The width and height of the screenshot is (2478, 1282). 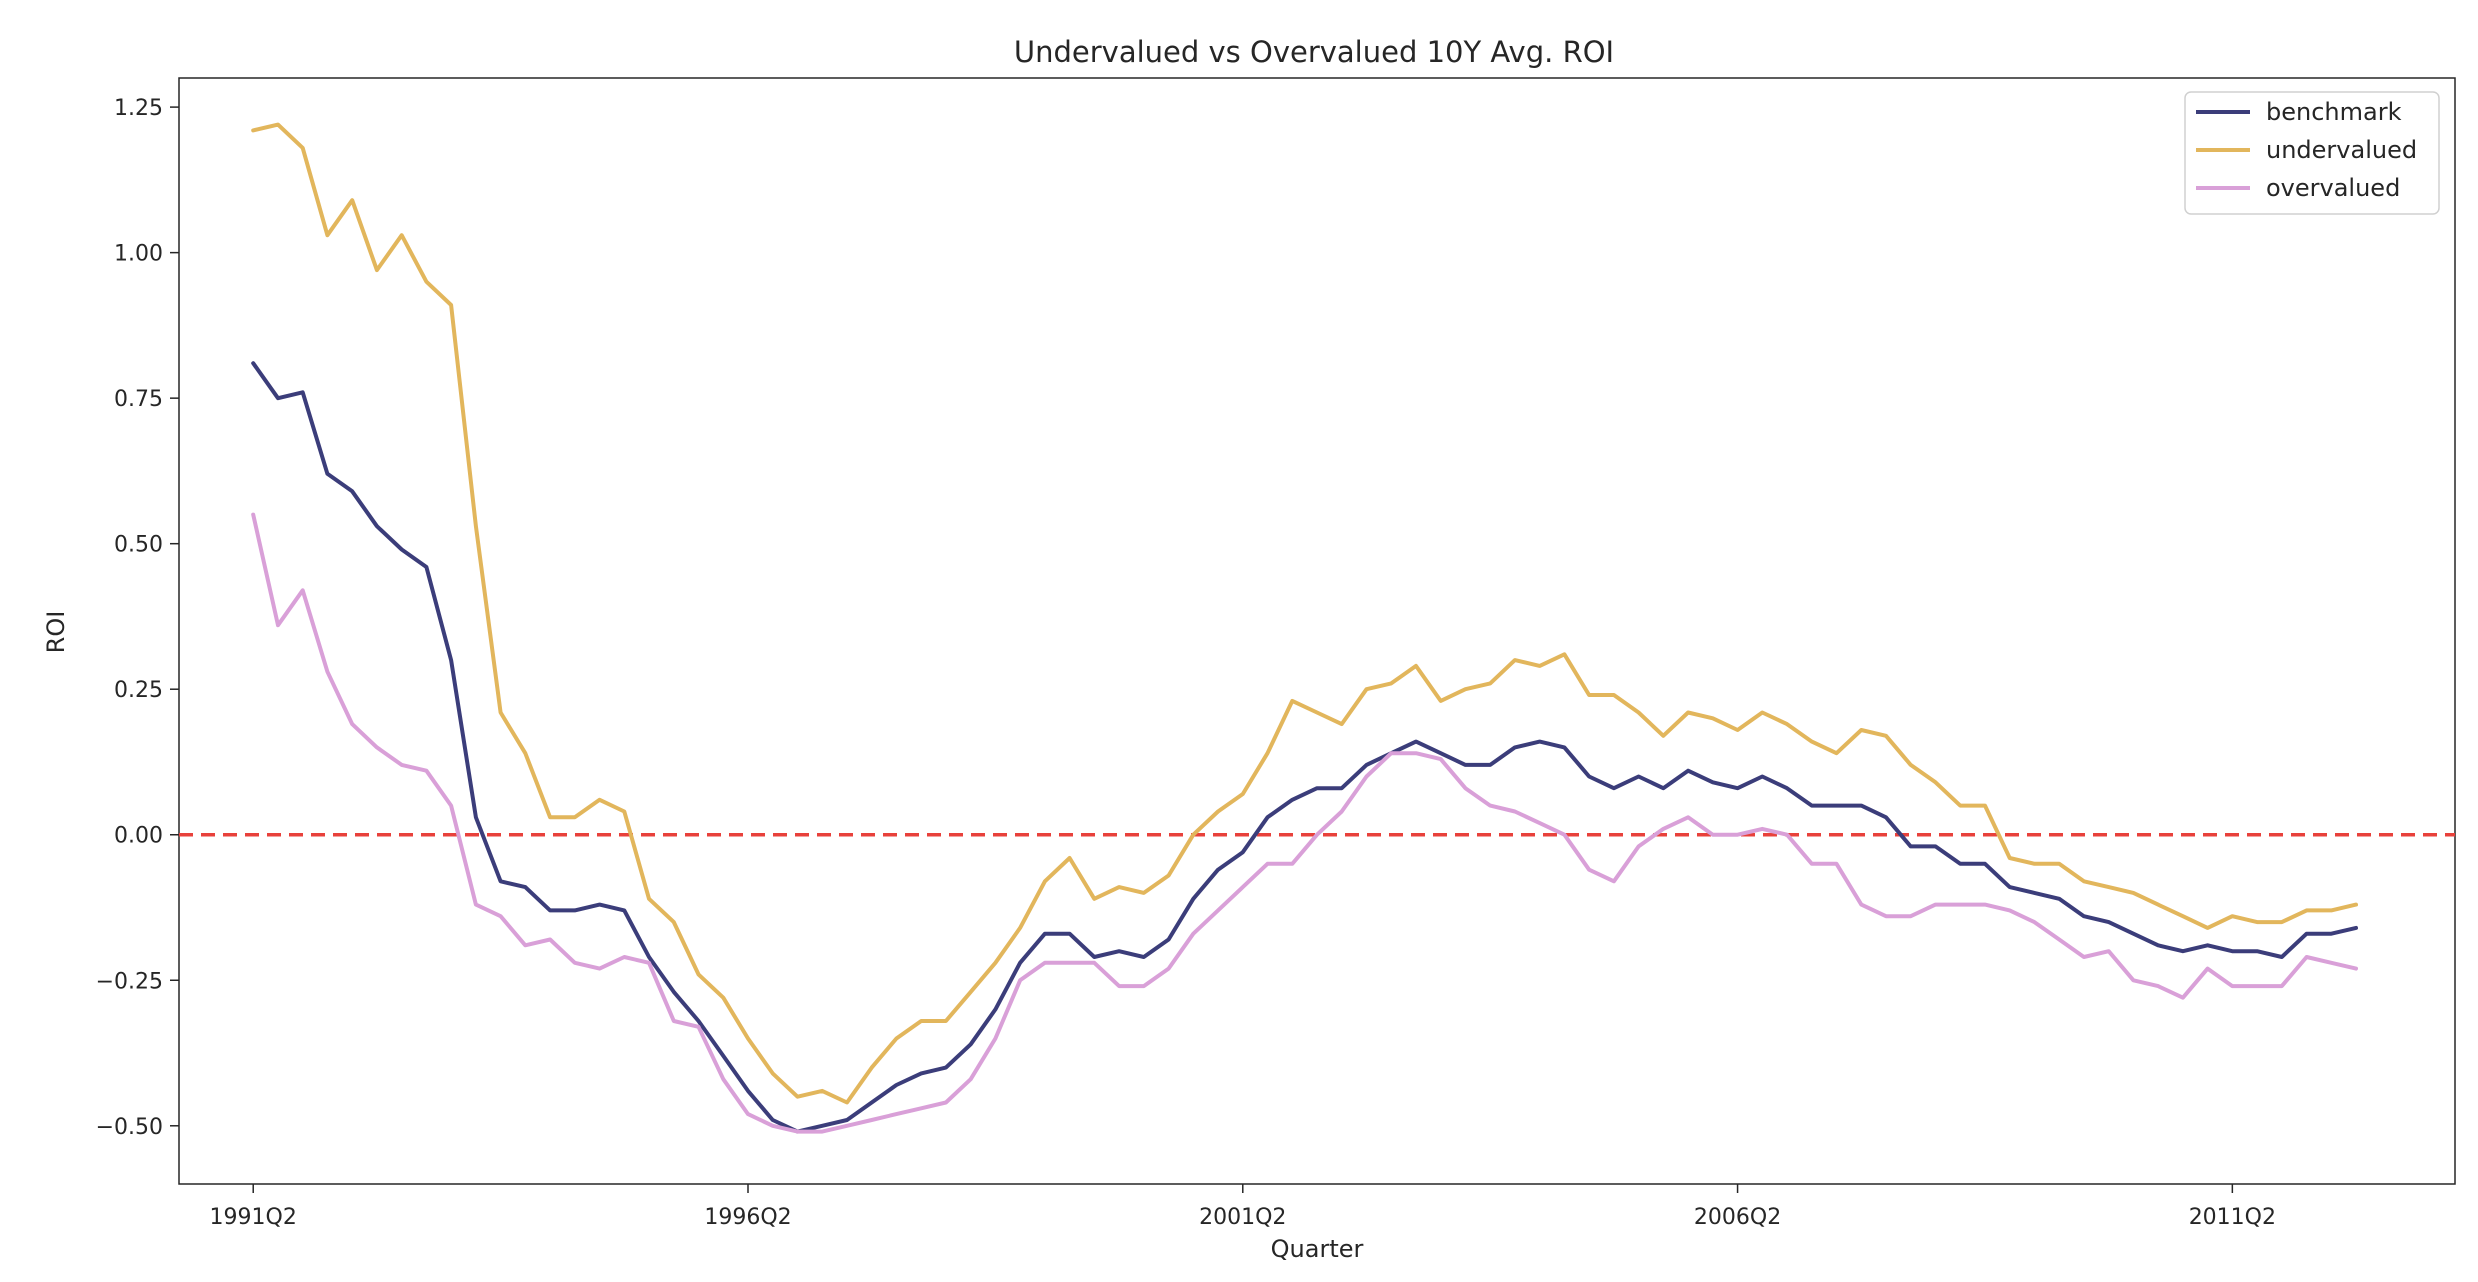 I want to click on x-axis-label: Quarter, so click(x=1317, y=1249).